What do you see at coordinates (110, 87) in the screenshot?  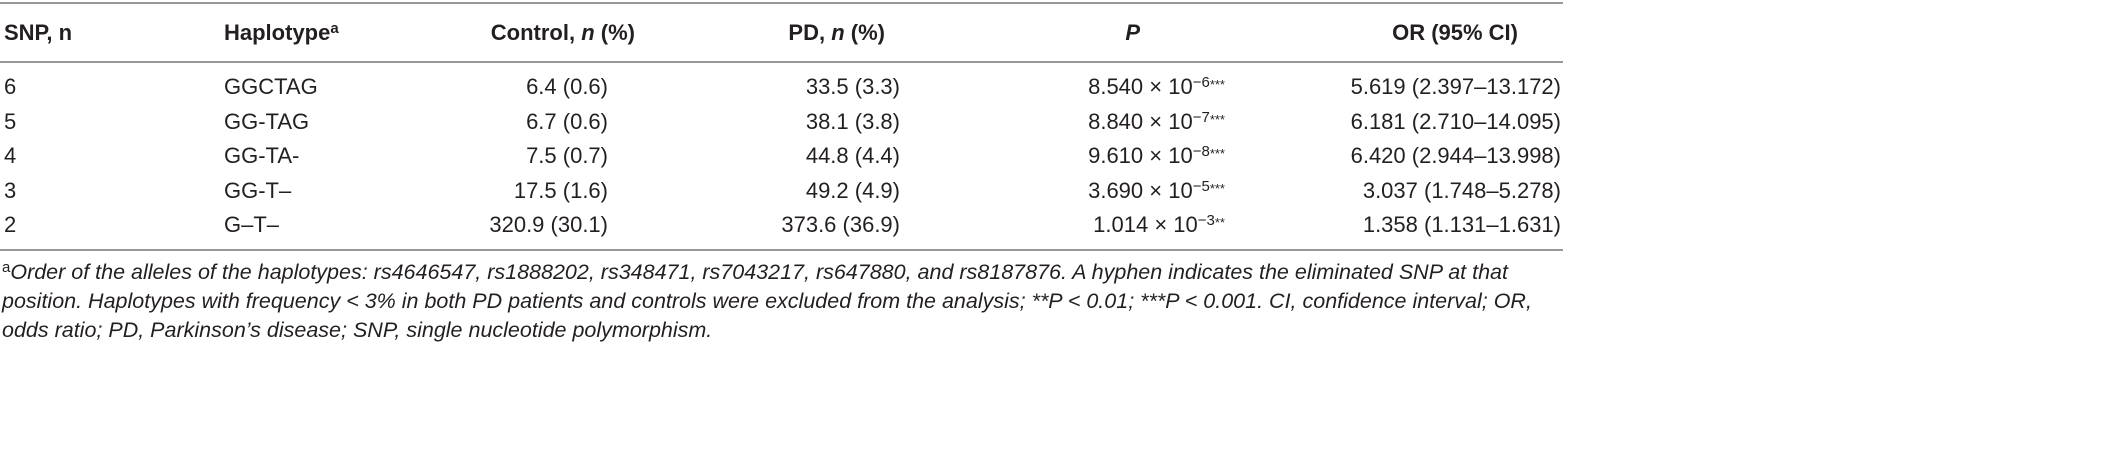 I see `table-cell: 6` at bounding box center [110, 87].